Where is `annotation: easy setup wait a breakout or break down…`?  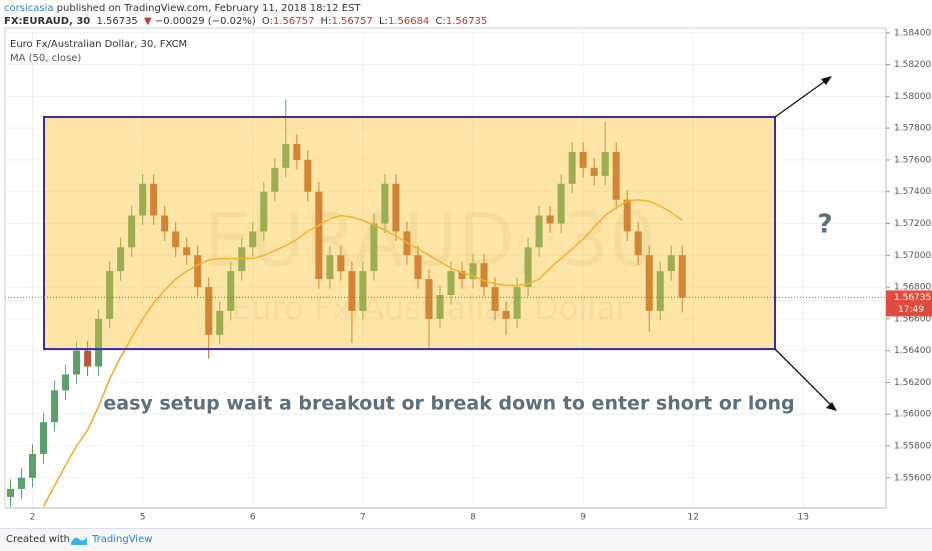
annotation: easy setup wait a breakout or break down… is located at coordinates (448, 404).